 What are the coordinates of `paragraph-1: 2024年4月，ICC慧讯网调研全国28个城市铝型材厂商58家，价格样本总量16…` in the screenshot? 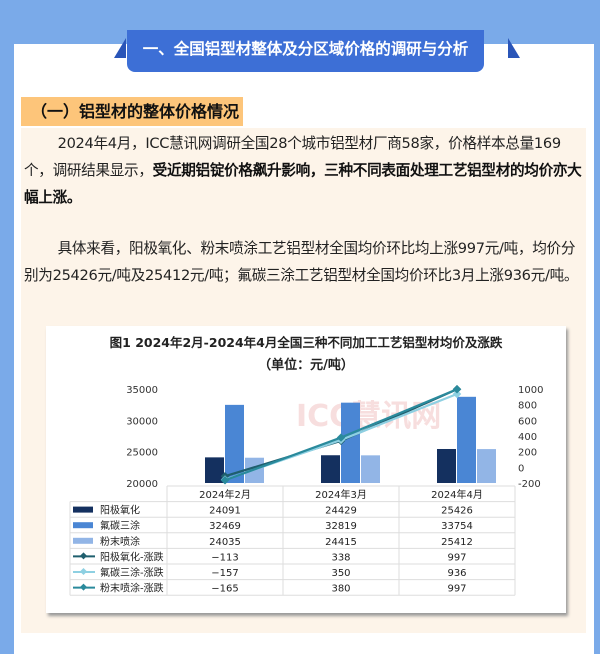 It's located at (305, 170).